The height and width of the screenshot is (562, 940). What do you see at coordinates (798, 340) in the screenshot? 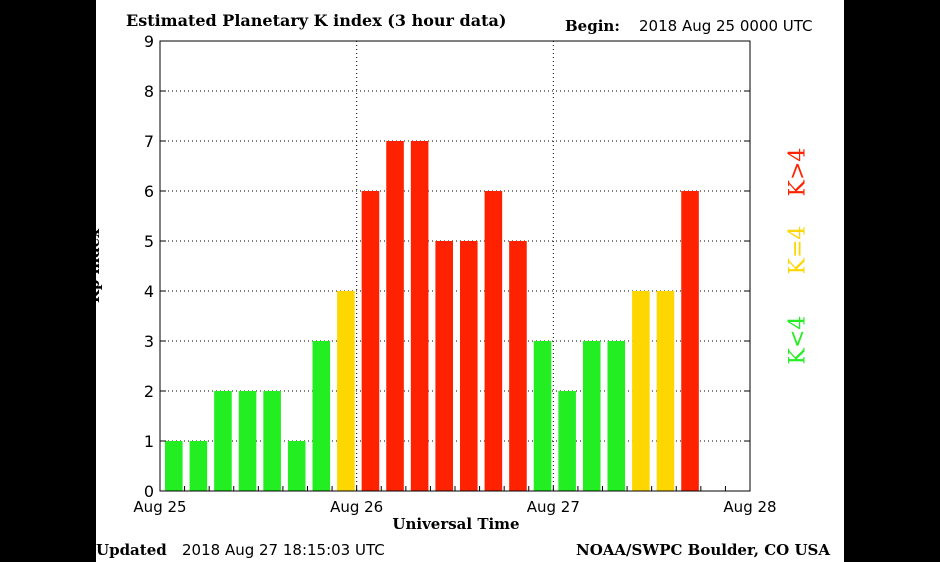
I see `legend-k-less-than-4: K<4` at bounding box center [798, 340].